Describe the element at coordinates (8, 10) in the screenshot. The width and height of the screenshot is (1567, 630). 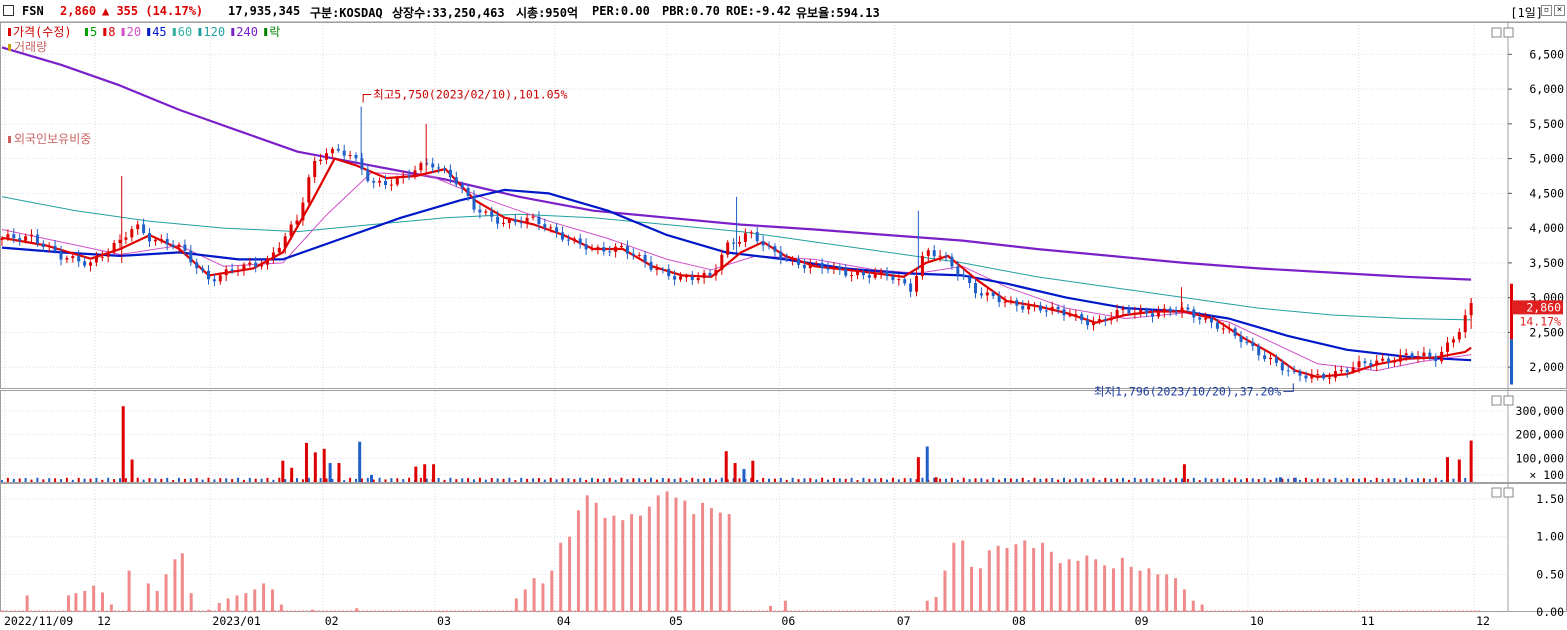
I see `select-checkbox` at that location.